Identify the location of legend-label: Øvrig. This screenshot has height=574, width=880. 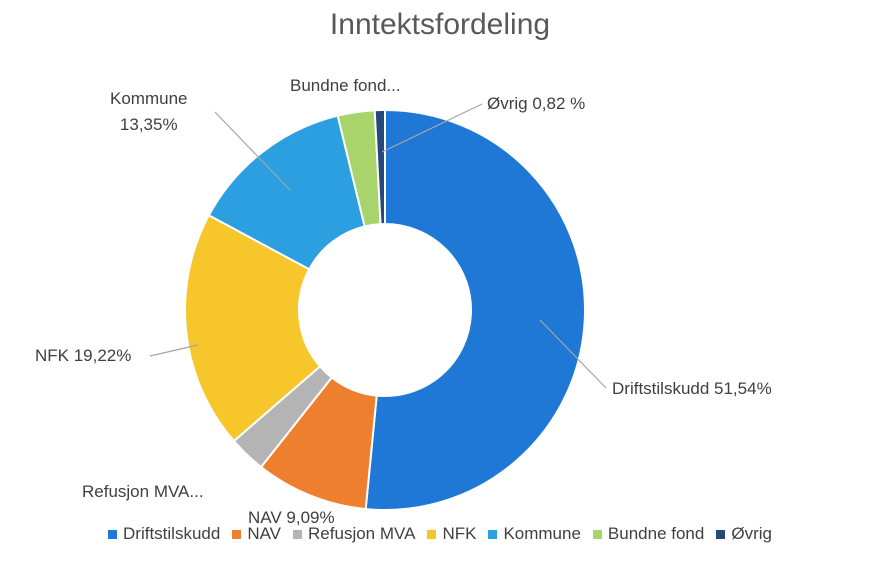
(751, 533).